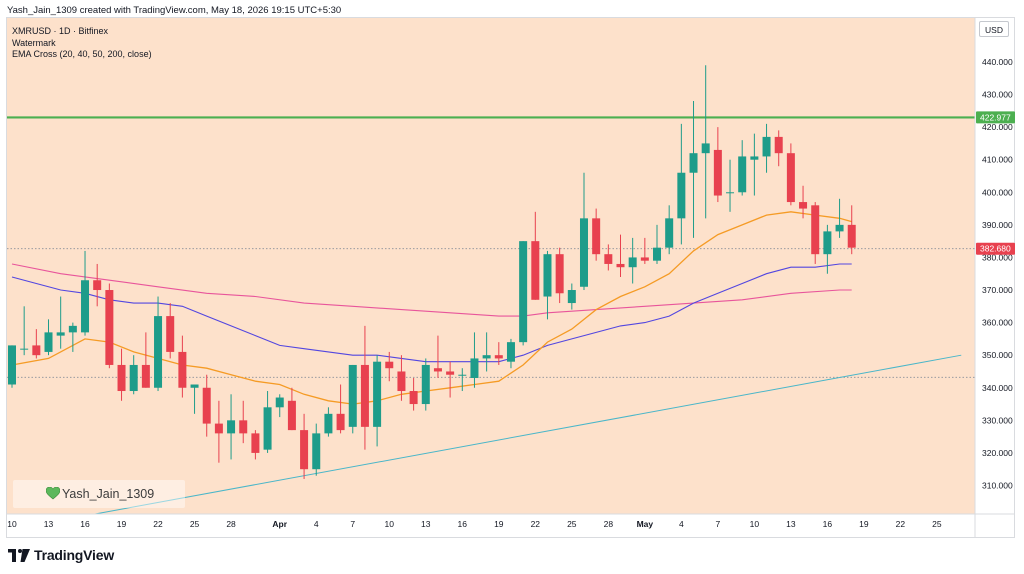 The image size is (1024, 574). What do you see at coordinates (426, 524) in the screenshot?
I see `time-tick-label: 13` at bounding box center [426, 524].